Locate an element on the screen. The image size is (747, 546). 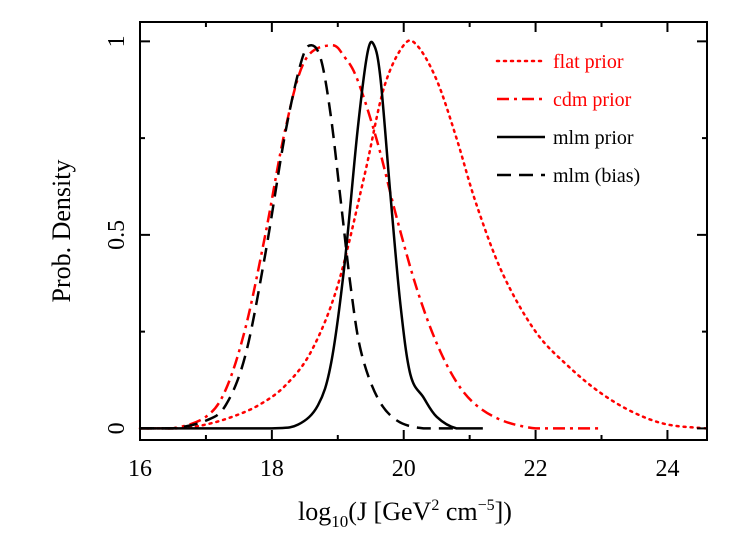
x-tick-label: 16 is located at coordinates (140, 469).